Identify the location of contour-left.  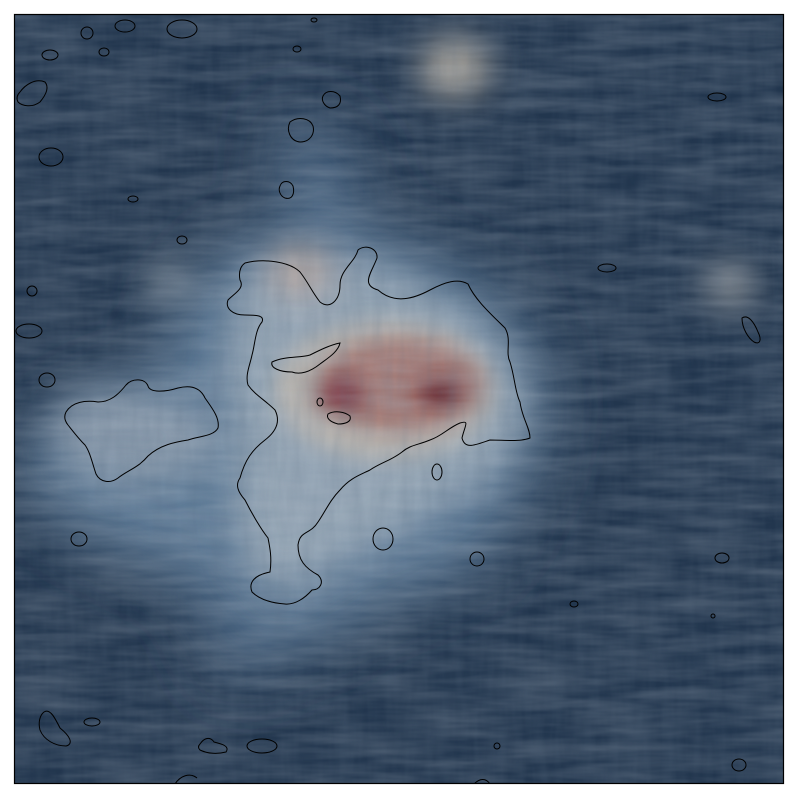
(141, 430).